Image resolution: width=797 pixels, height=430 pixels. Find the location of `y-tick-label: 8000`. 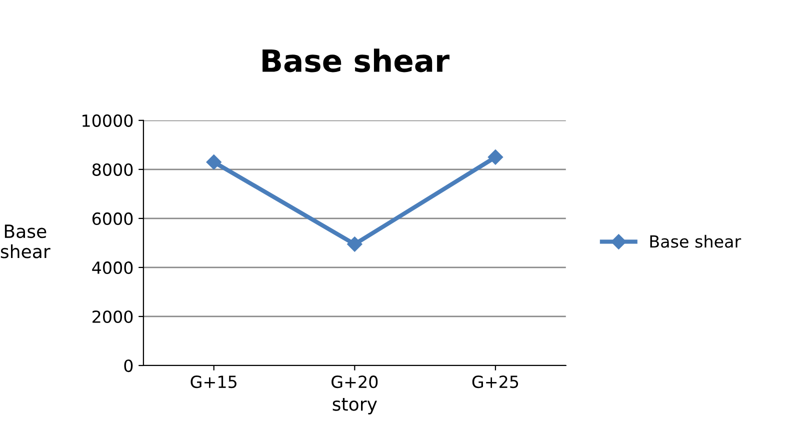

y-tick-label: 8000 is located at coordinates (112, 169).